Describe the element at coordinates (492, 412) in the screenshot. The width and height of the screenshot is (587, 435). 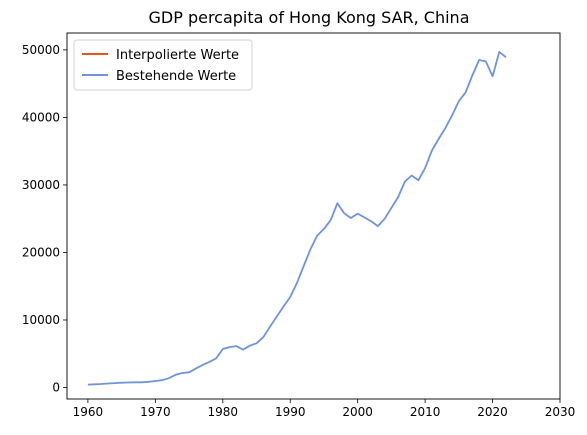
I see `x-tick-label: 2020` at that location.